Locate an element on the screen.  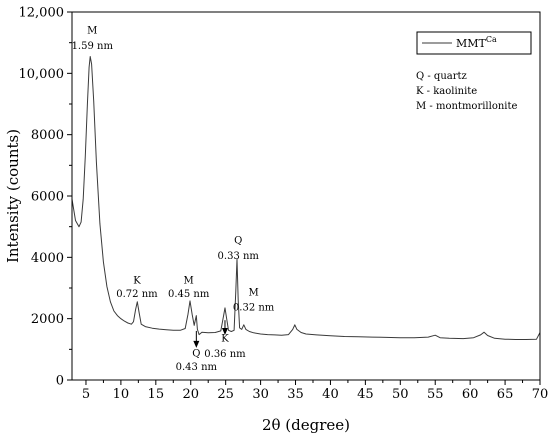
annotation-m3-value: 0.32 nm is located at coordinates (254, 307).